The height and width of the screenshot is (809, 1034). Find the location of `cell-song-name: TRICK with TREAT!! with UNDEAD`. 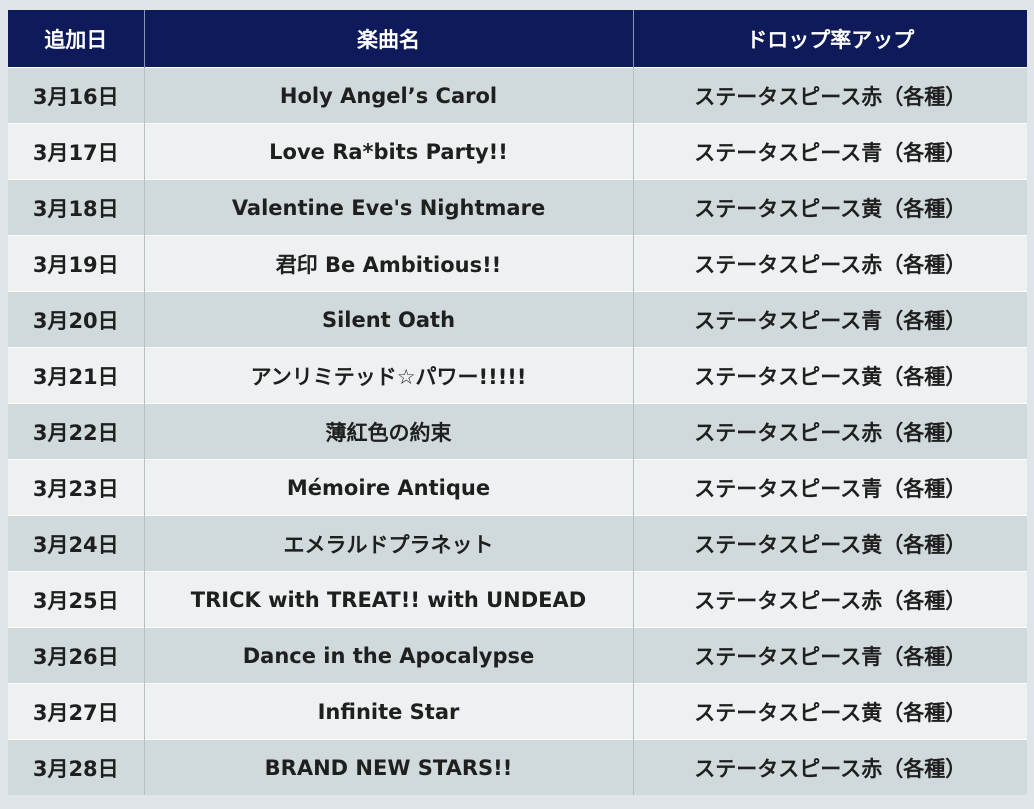

cell-song-name: TRICK with TREAT!! with UNDEAD is located at coordinates (389, 599).